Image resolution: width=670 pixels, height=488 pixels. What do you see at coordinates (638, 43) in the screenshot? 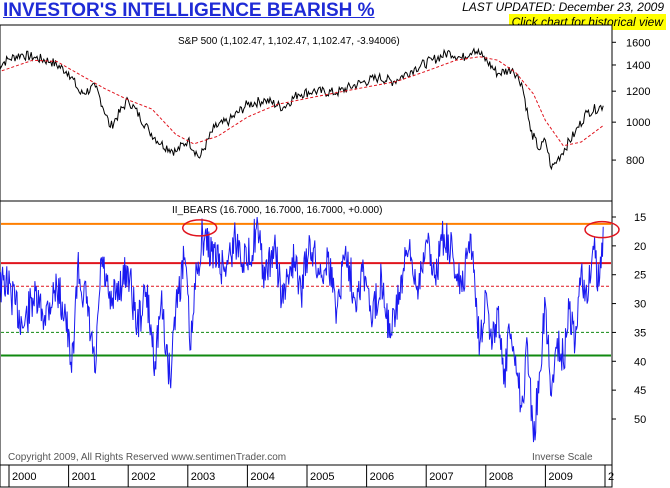
I see `y-tick-label: 1600` at bounding box center [638, 43].